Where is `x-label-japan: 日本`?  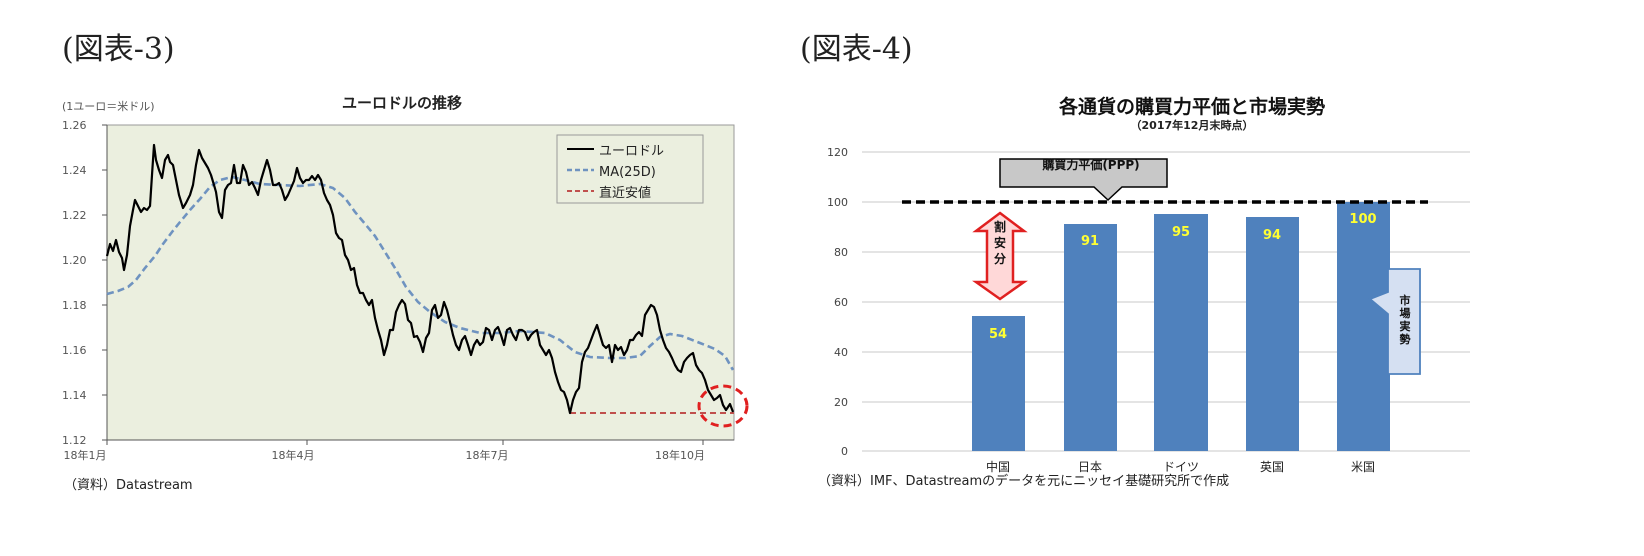
x-label-japan: 日本 is located at coordinates (1090, 467).